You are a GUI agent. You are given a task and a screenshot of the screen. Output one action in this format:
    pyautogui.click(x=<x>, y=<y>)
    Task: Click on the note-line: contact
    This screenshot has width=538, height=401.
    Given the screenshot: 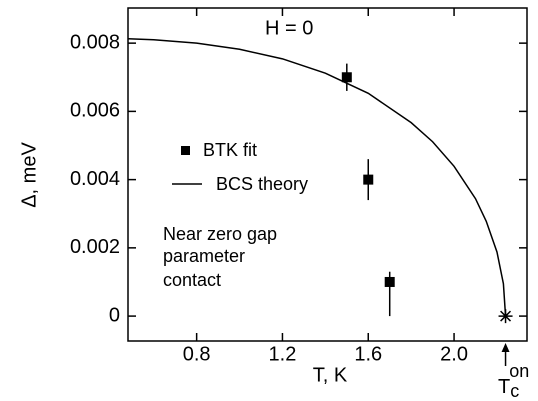 What is the action you would take?
    pyautogui.click(x=192, y=280)
    